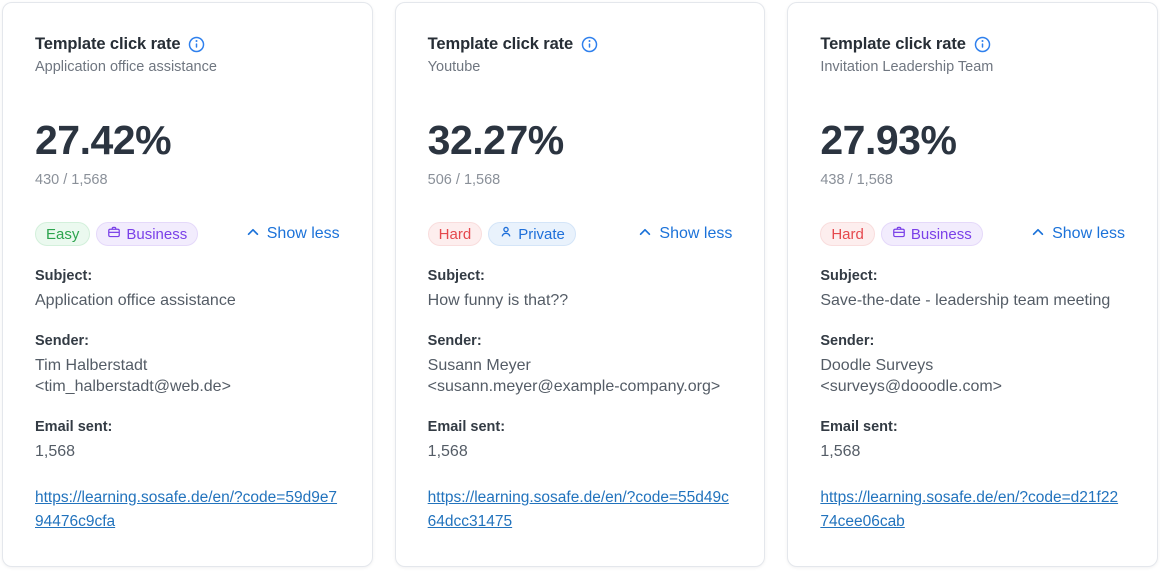  What do you see at coordinates (135, 300) in the screenshot?
I see `subject-value: Application office assistance` at bounding box center [135, 300].